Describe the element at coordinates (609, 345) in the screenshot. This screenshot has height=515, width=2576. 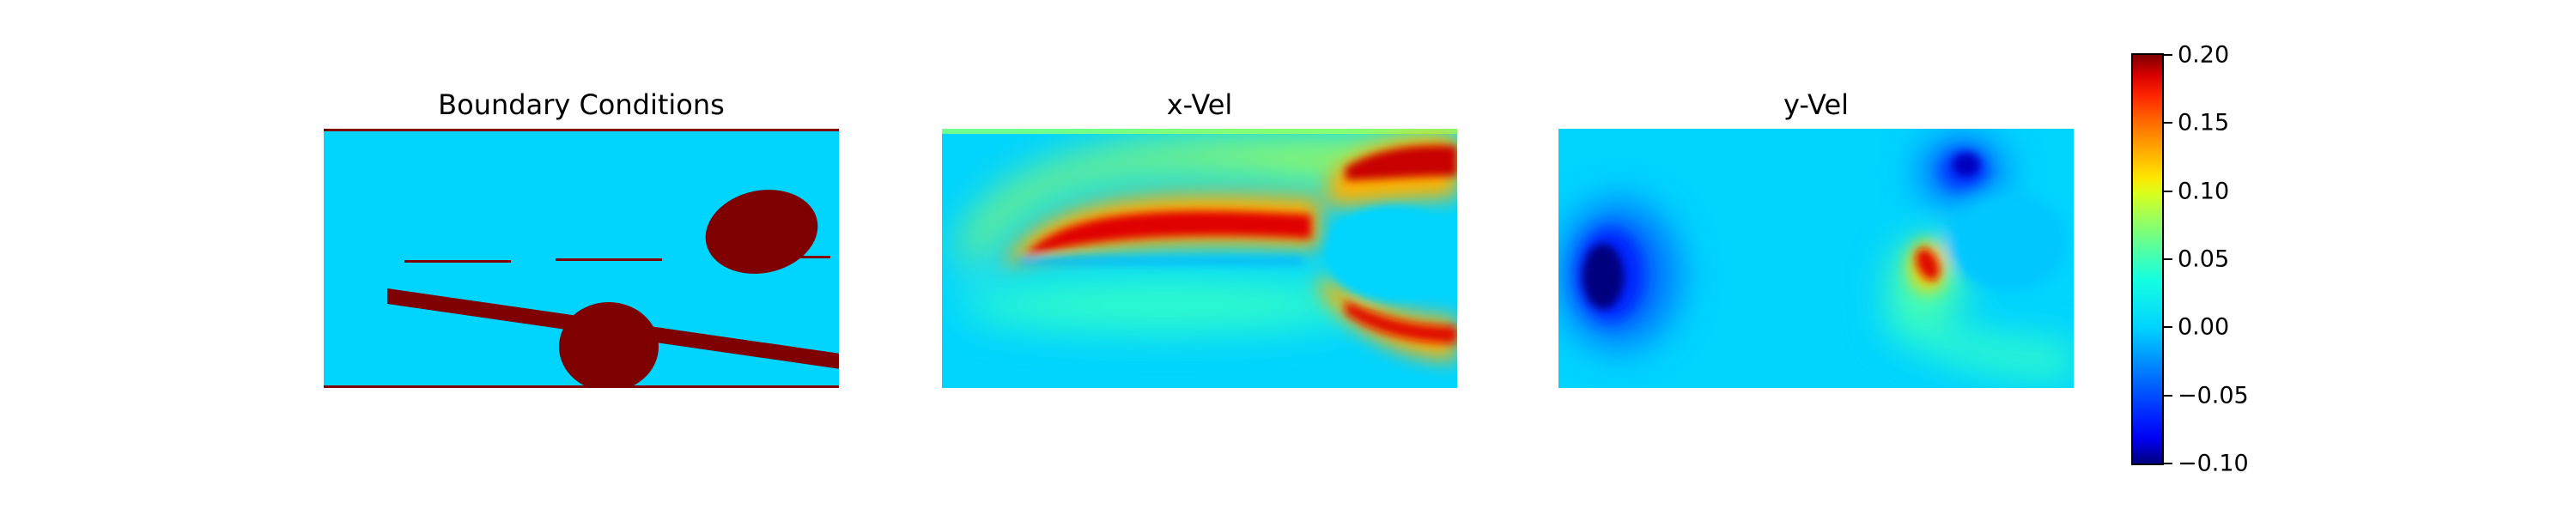
I see `lower-ellipse` at that location.